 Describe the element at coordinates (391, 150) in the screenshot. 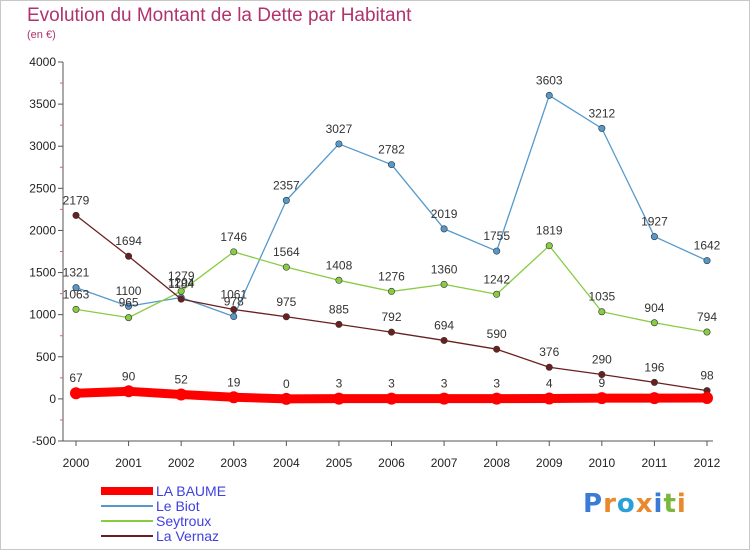

I see `data-label-le-biot: 2782` at that location.